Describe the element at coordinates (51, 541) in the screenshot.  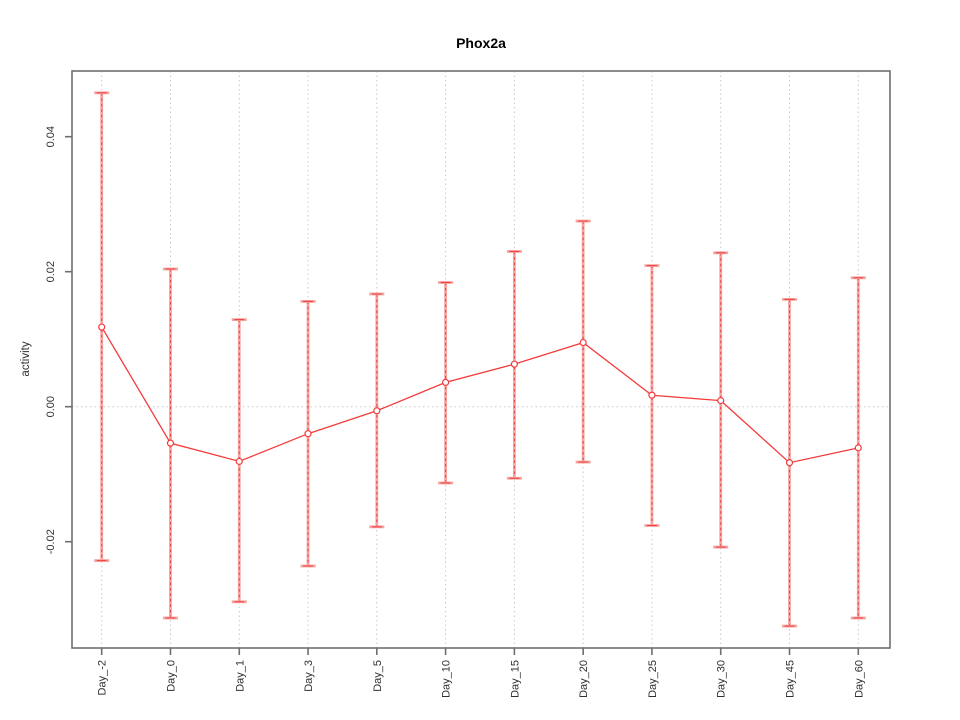
I see `y-tick-label: -0.02` at that location.